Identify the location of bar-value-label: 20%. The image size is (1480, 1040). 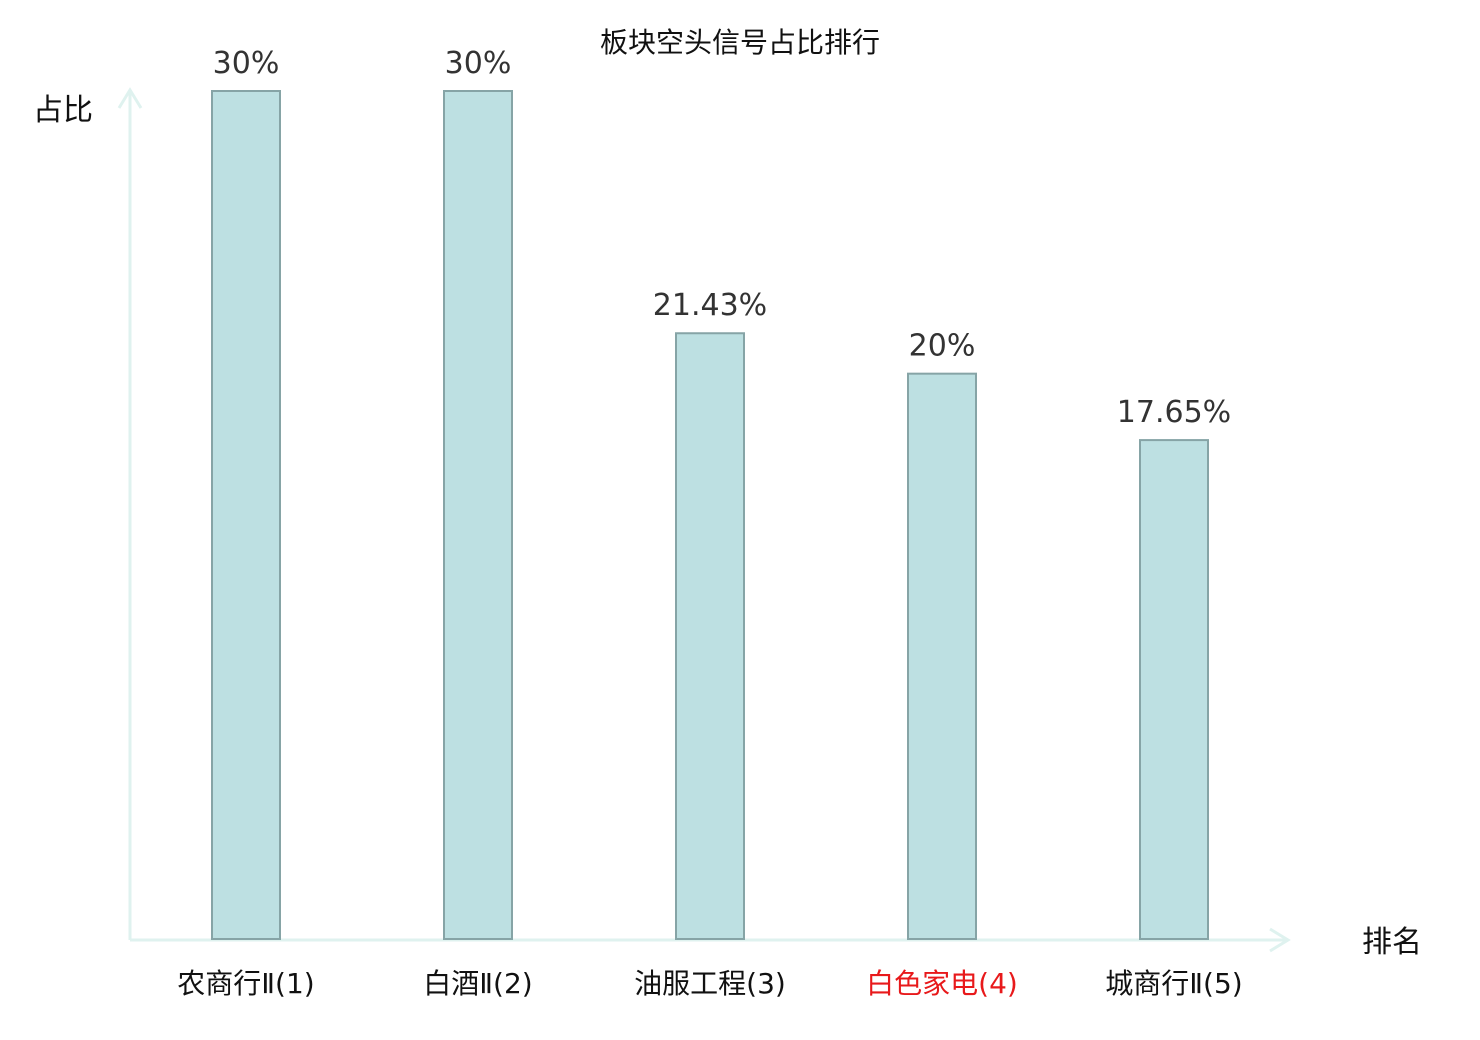
(942, 346).